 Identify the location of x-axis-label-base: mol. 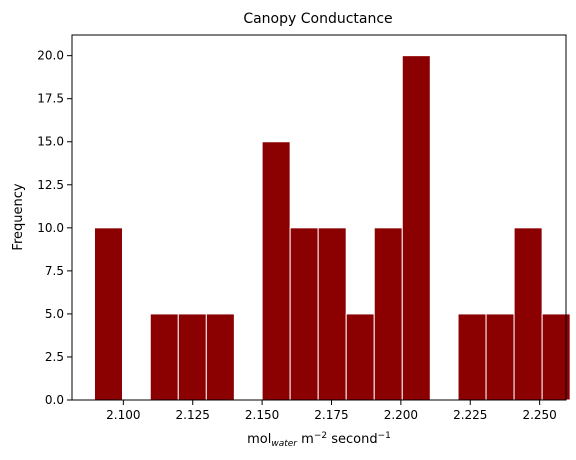
(259, 439).